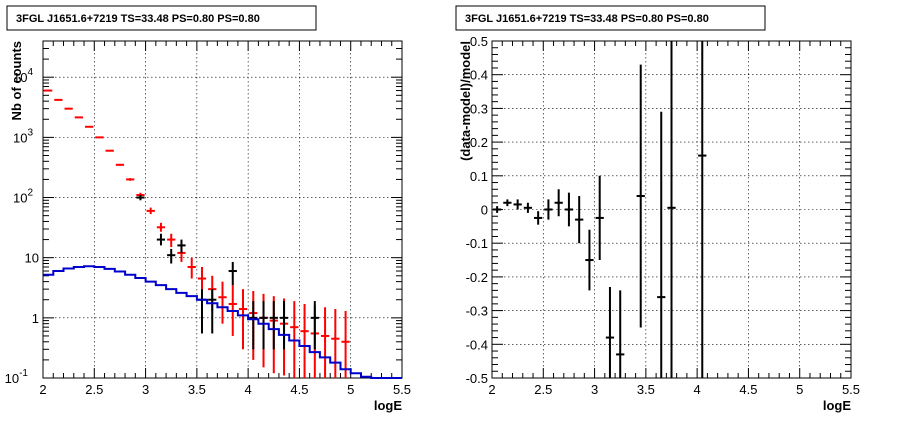  I want to click on y-tick-label: 0.5, so click(479, 41).